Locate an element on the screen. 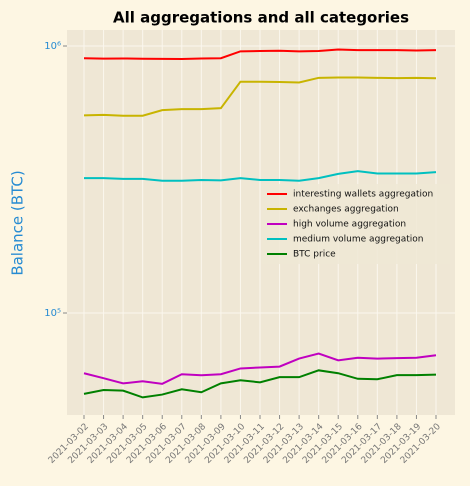  y-axis-label: Balance (BTC) is located at coordinates (18, 222).